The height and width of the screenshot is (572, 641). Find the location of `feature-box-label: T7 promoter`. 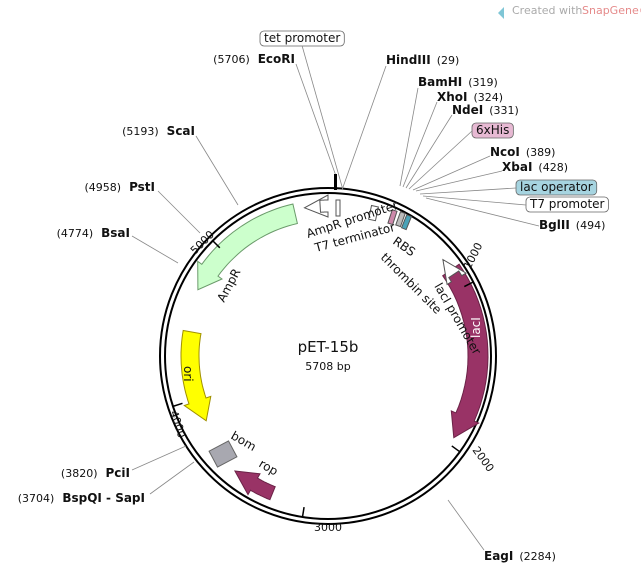

feature-box-label: T7 promoter is located at coordinates (567, 204).